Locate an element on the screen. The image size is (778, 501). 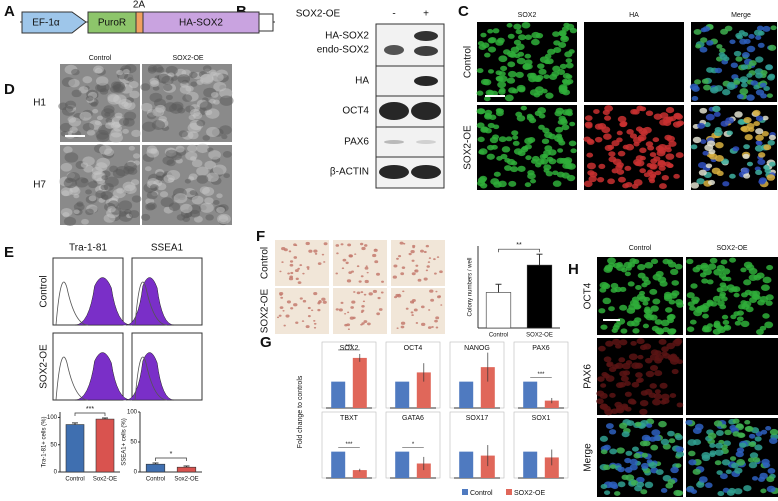
mini-title: PAX6 is located at coordinates (540, 348).